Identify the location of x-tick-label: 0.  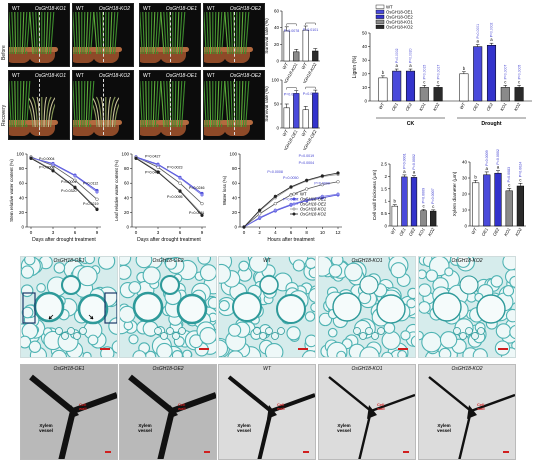
(31, 232).